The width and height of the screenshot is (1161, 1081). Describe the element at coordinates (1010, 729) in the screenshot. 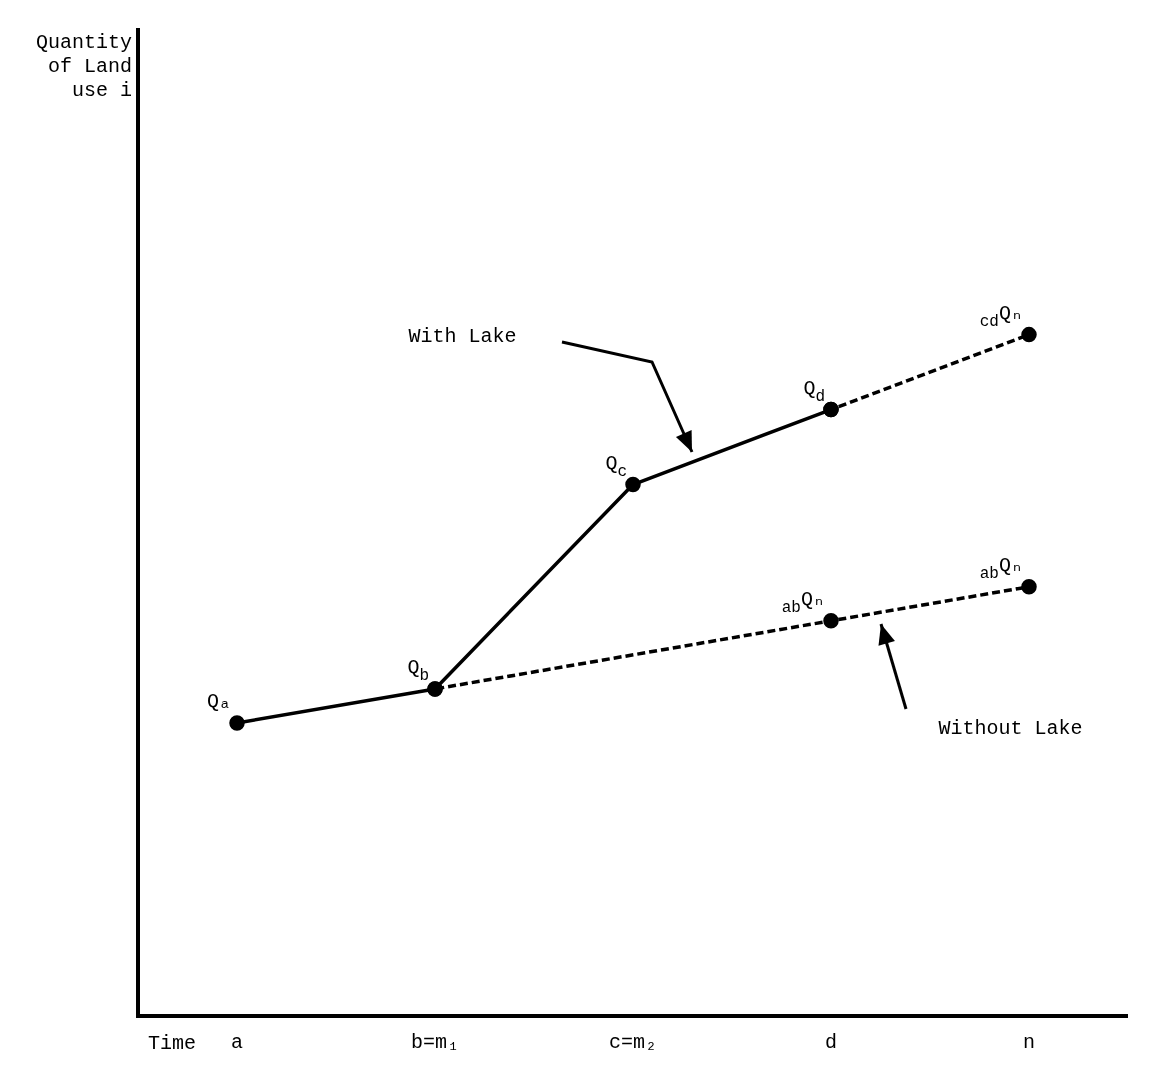

I see `annotation: Without Lake` at that location.